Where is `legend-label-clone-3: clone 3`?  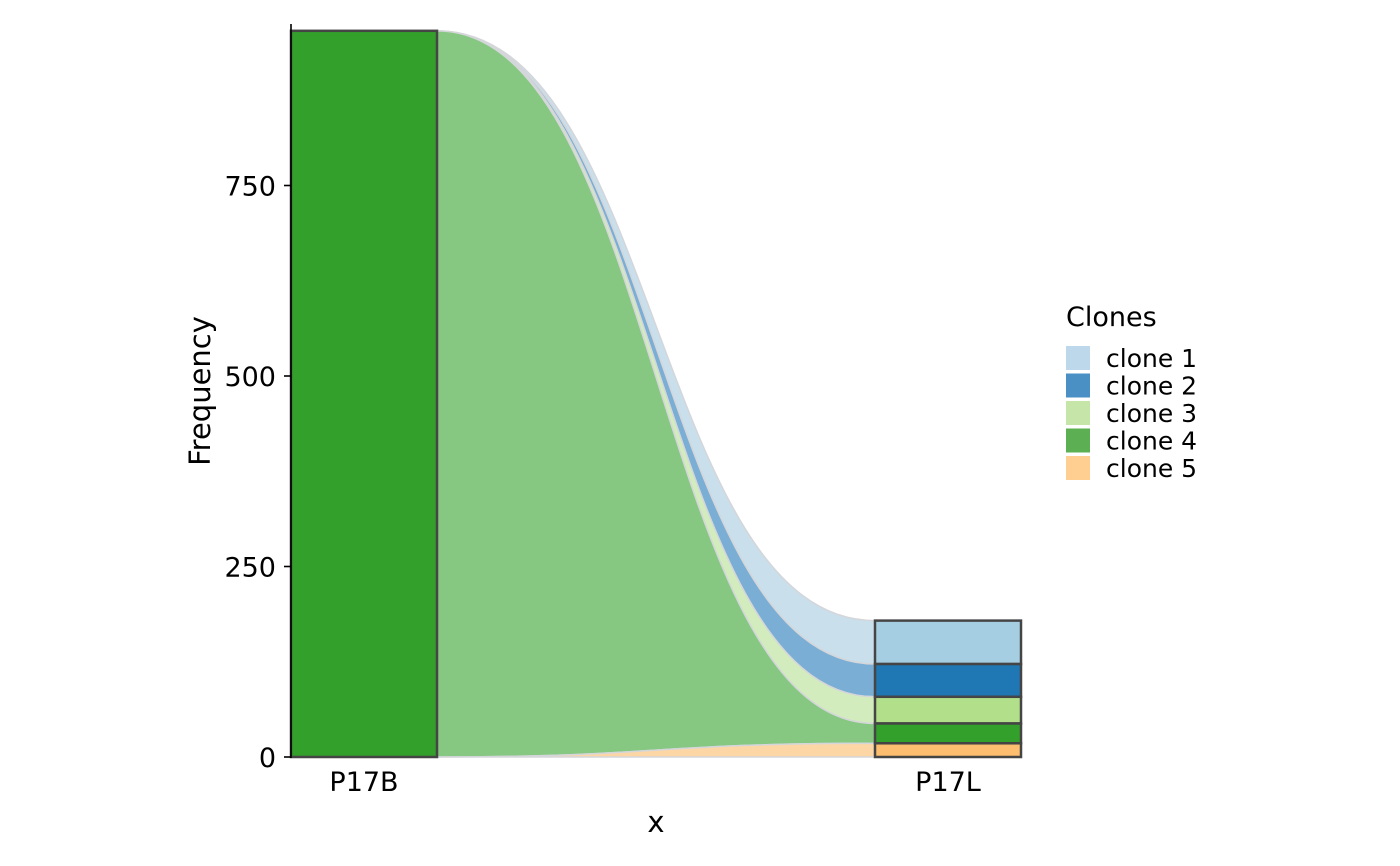
legend-label-clone-3: clone 3 is located at coordinates (1151, 413).